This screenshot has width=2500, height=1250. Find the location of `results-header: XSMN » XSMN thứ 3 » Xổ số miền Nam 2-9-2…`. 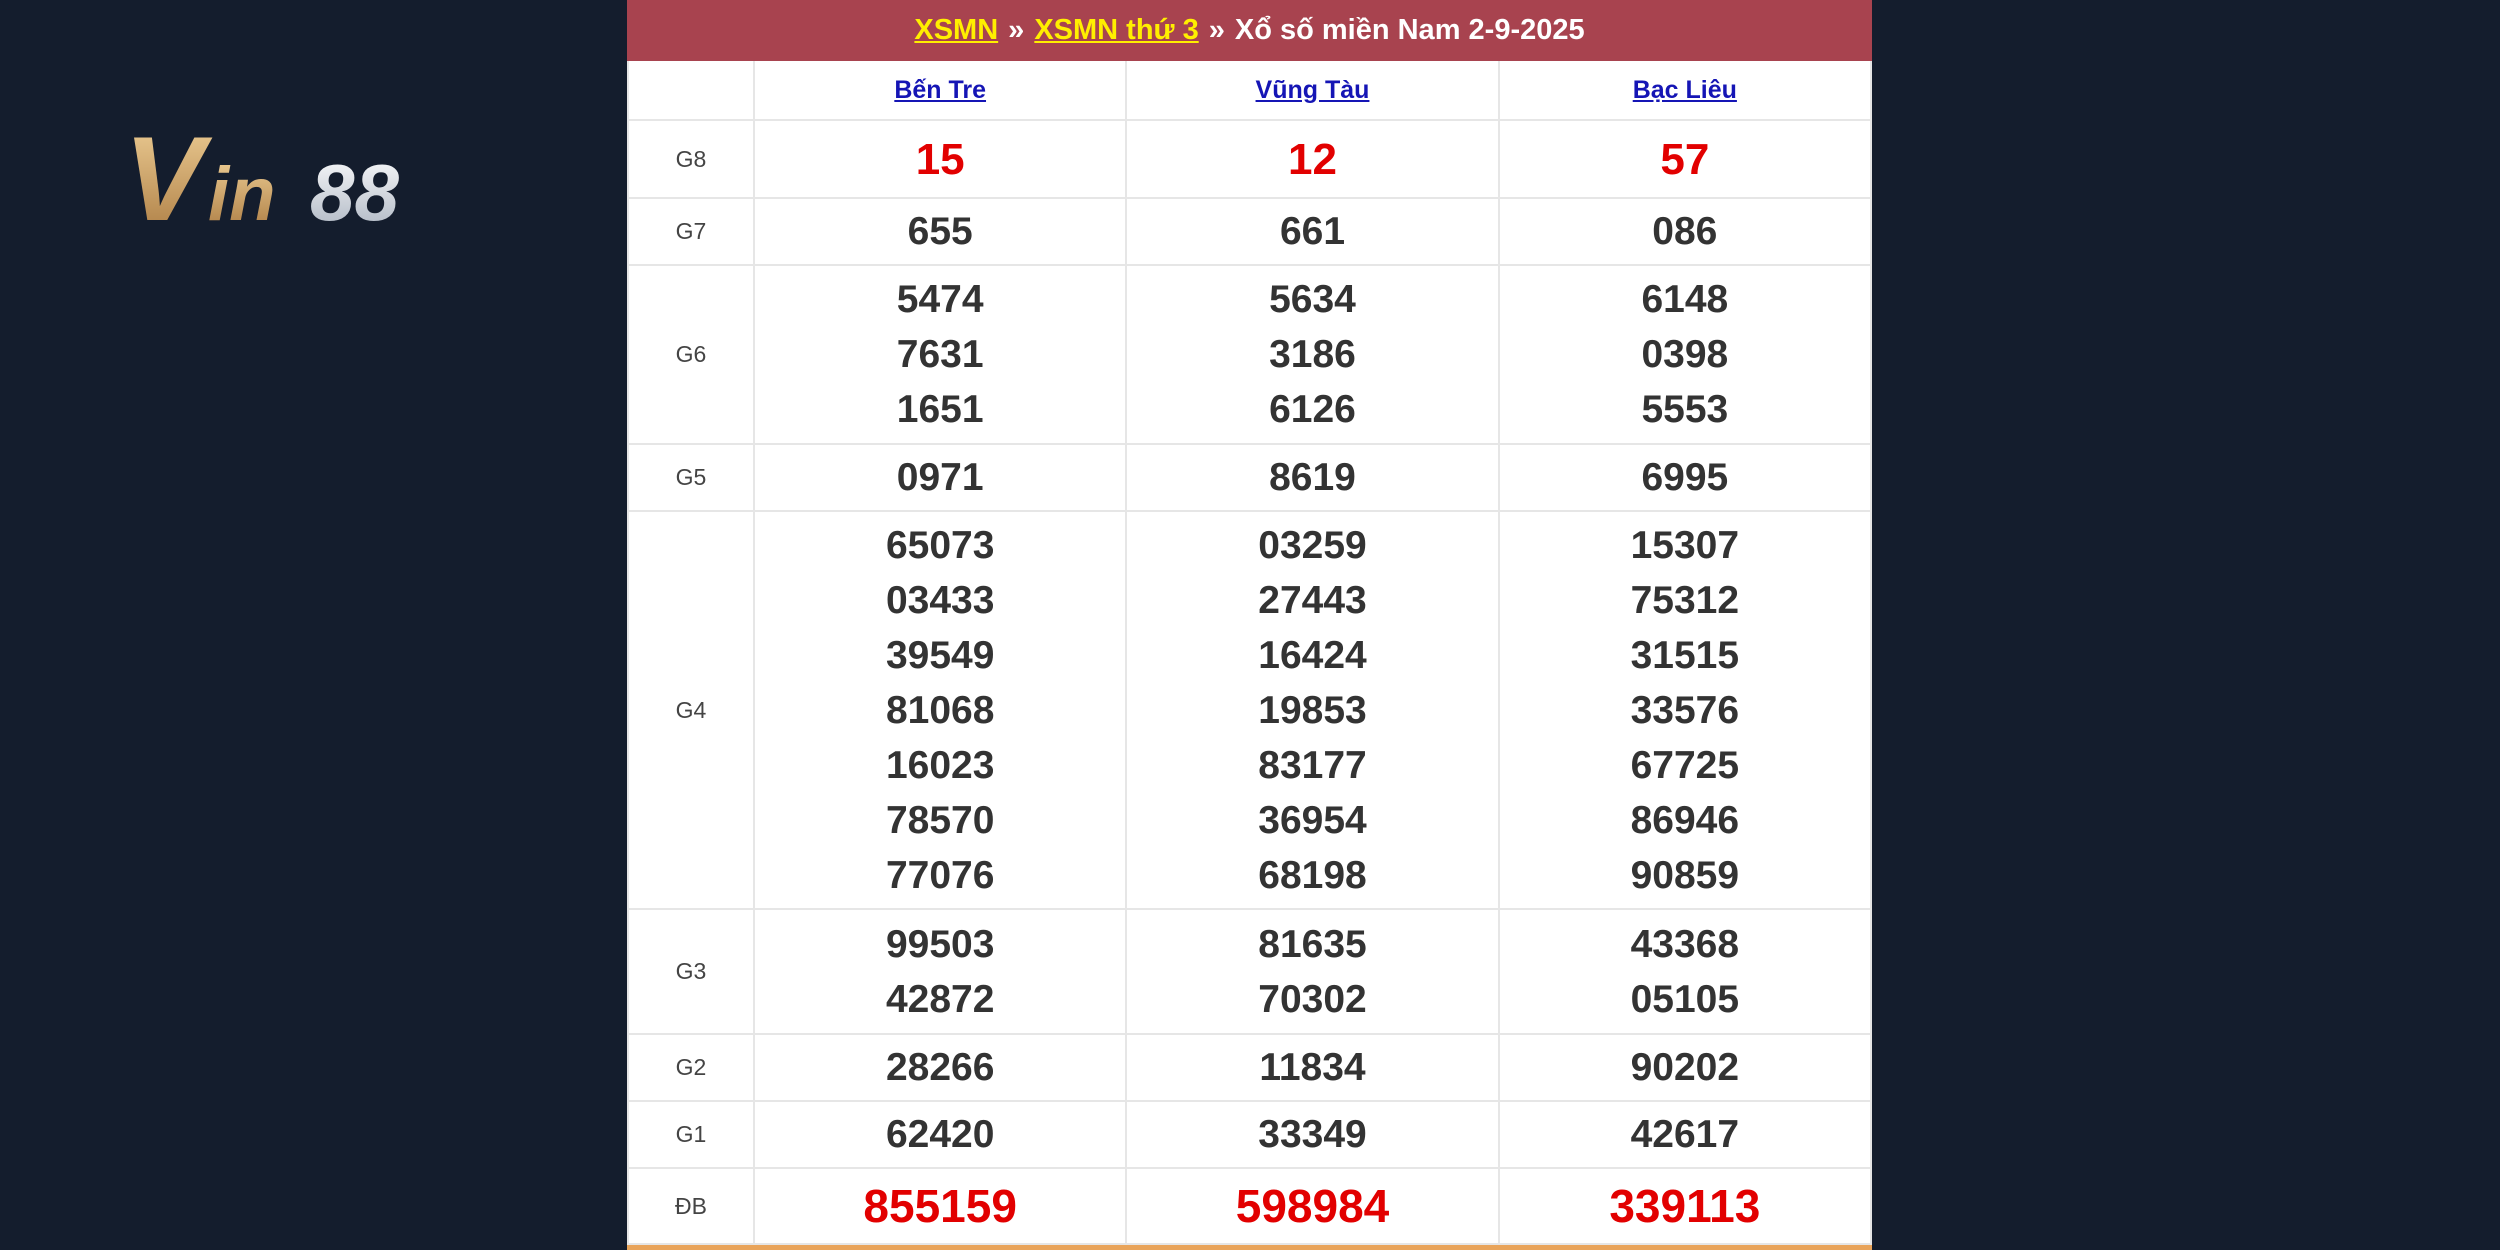

results-header: XSMN » XSMN thứ 3 » Xổ số miền Nam 2-9-2… is located at coordinates (1249, 30).